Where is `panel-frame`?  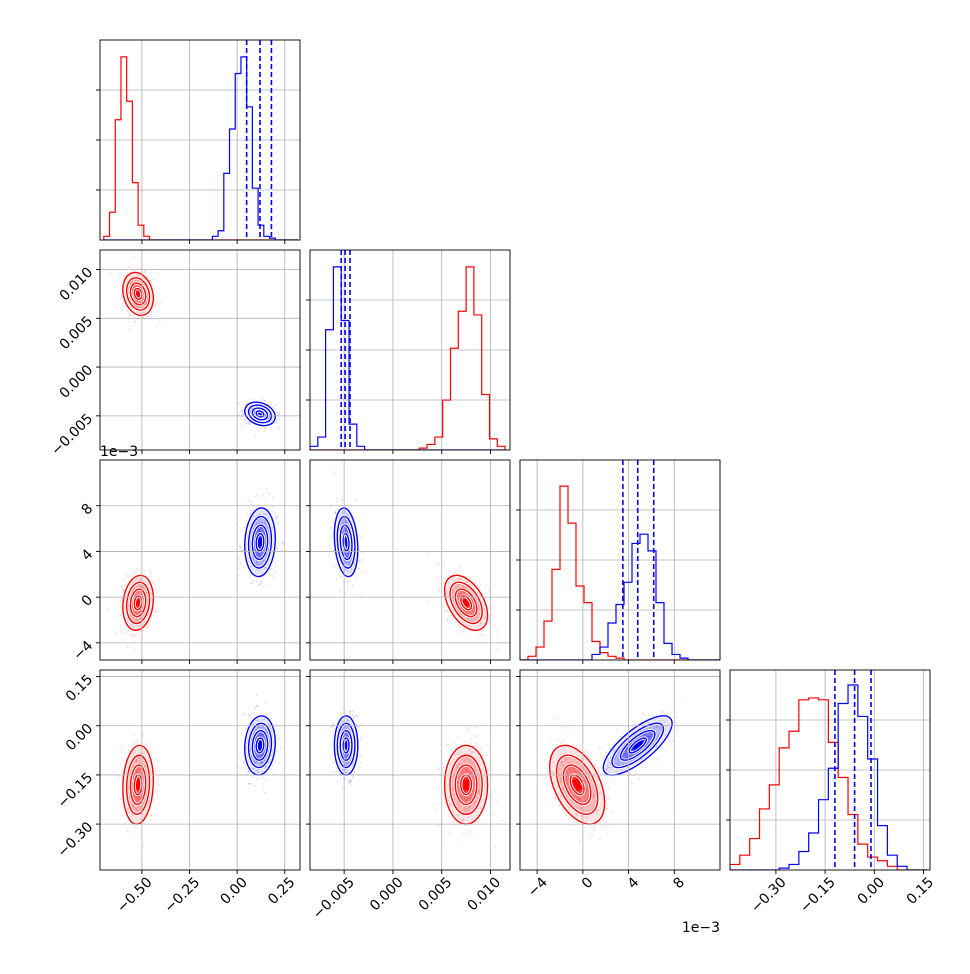
panel-frame is located at coordinates (620, 770).